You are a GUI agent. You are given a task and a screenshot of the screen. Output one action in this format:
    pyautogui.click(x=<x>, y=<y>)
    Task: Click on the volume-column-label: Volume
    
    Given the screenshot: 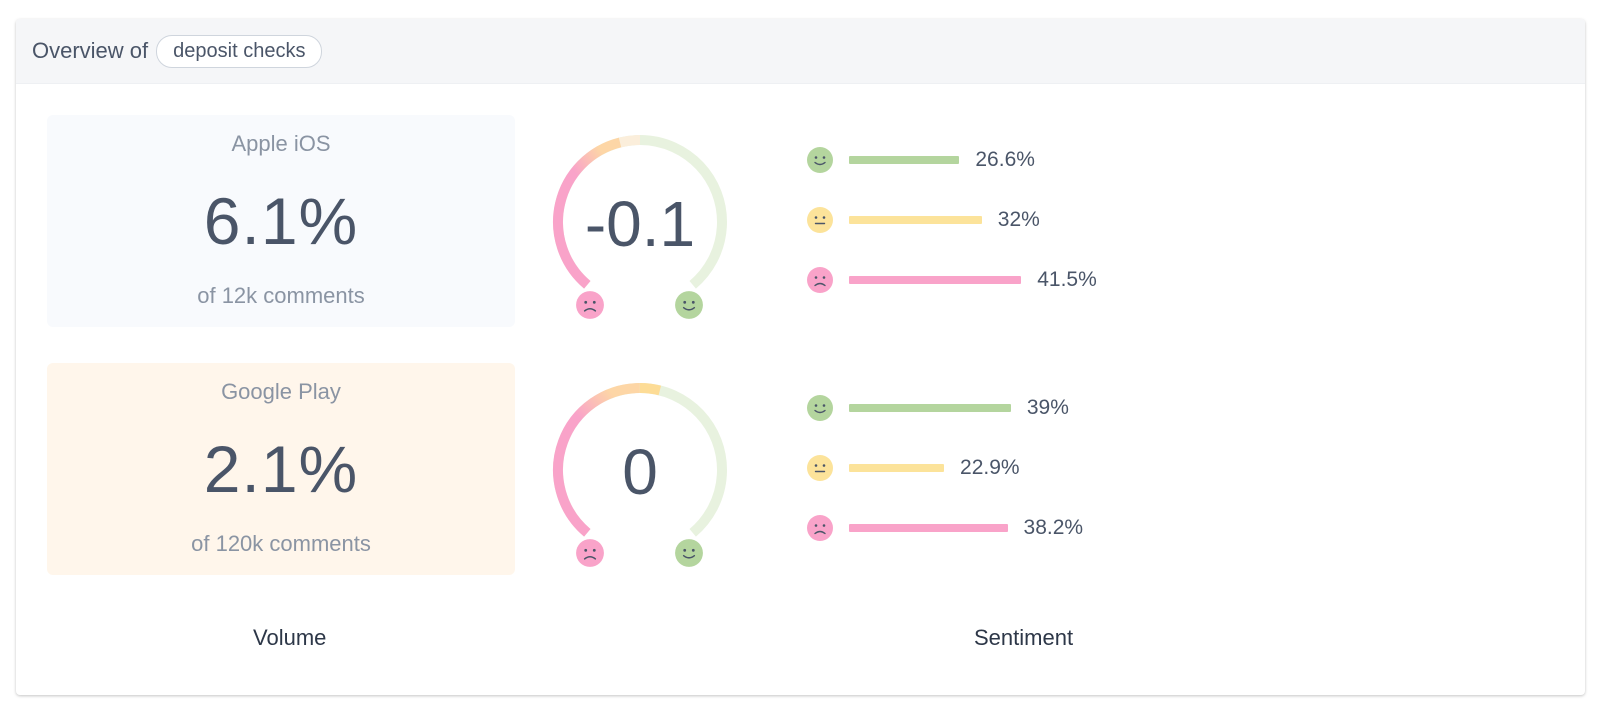 What is the action you would take?
    pyautogui.click(x=290, y=637)
    